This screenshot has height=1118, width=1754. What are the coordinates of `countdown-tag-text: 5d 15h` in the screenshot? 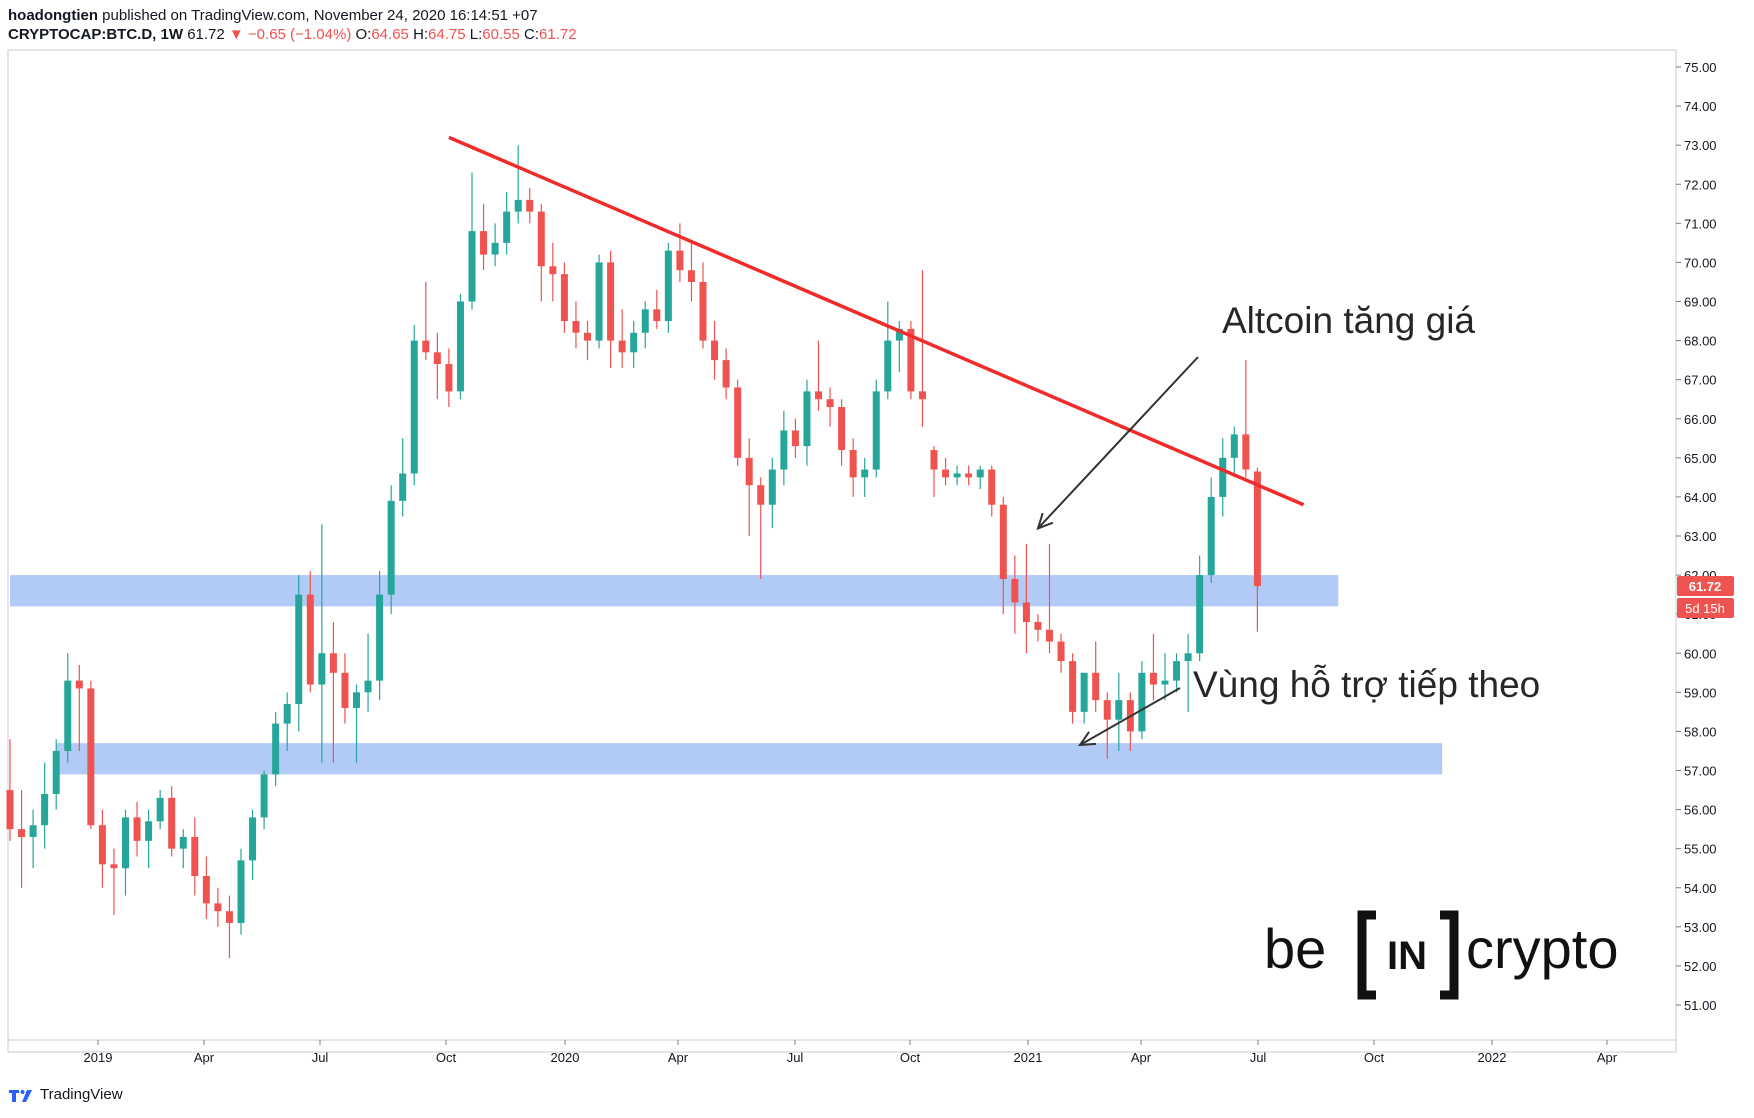 It's located at (1705, 608).